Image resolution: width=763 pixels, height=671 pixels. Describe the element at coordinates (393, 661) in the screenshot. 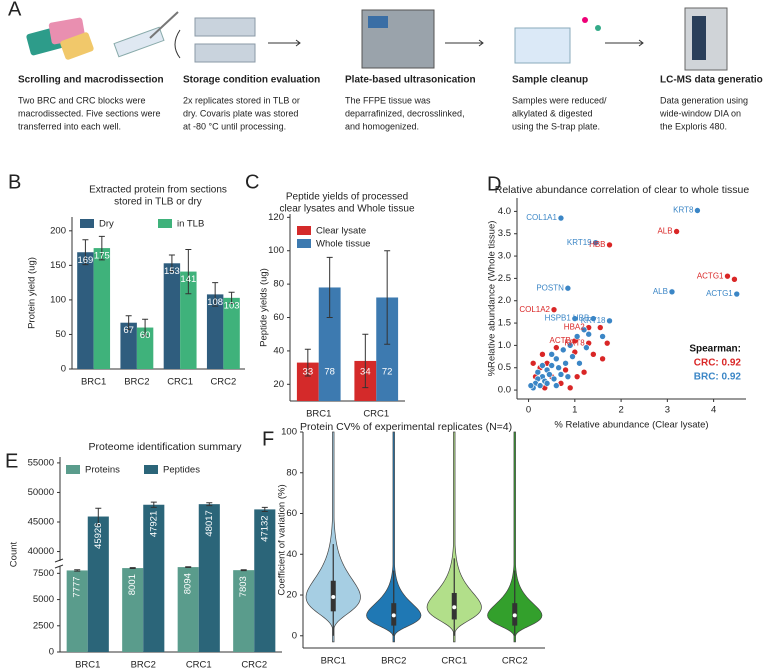

I see `x-tick-label: BRC2` at that location.